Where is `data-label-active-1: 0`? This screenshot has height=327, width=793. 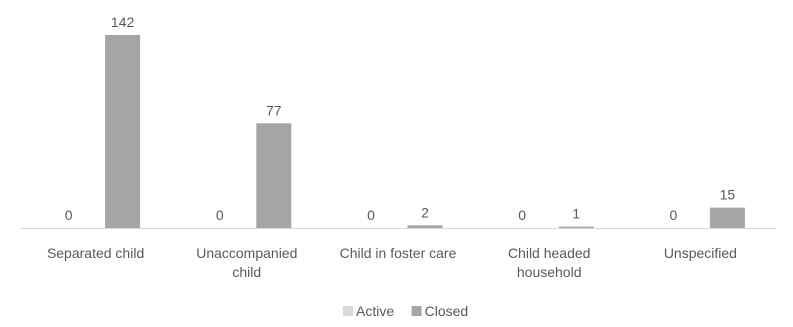 data-label-active-1: 0 is located at coordinates (220, 215).